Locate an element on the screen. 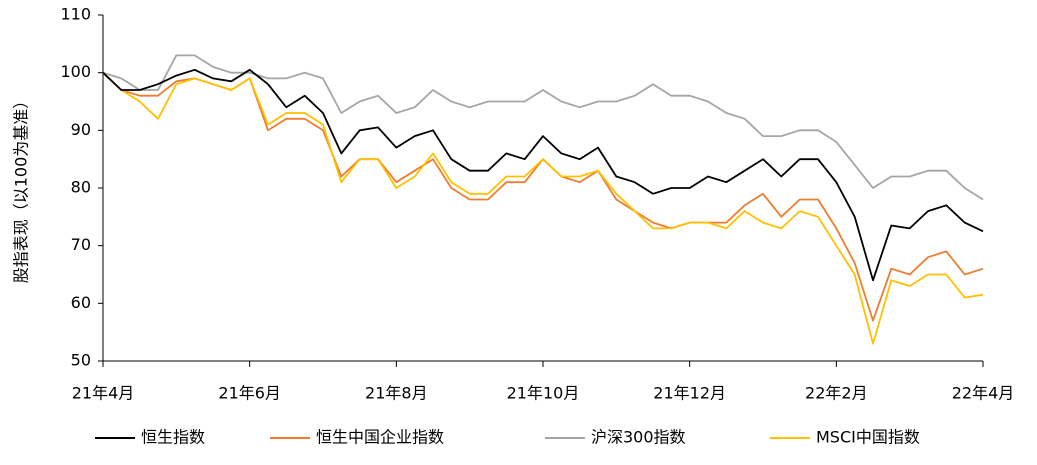  y-tick-label: 90 is located at coordinates (81, 129).